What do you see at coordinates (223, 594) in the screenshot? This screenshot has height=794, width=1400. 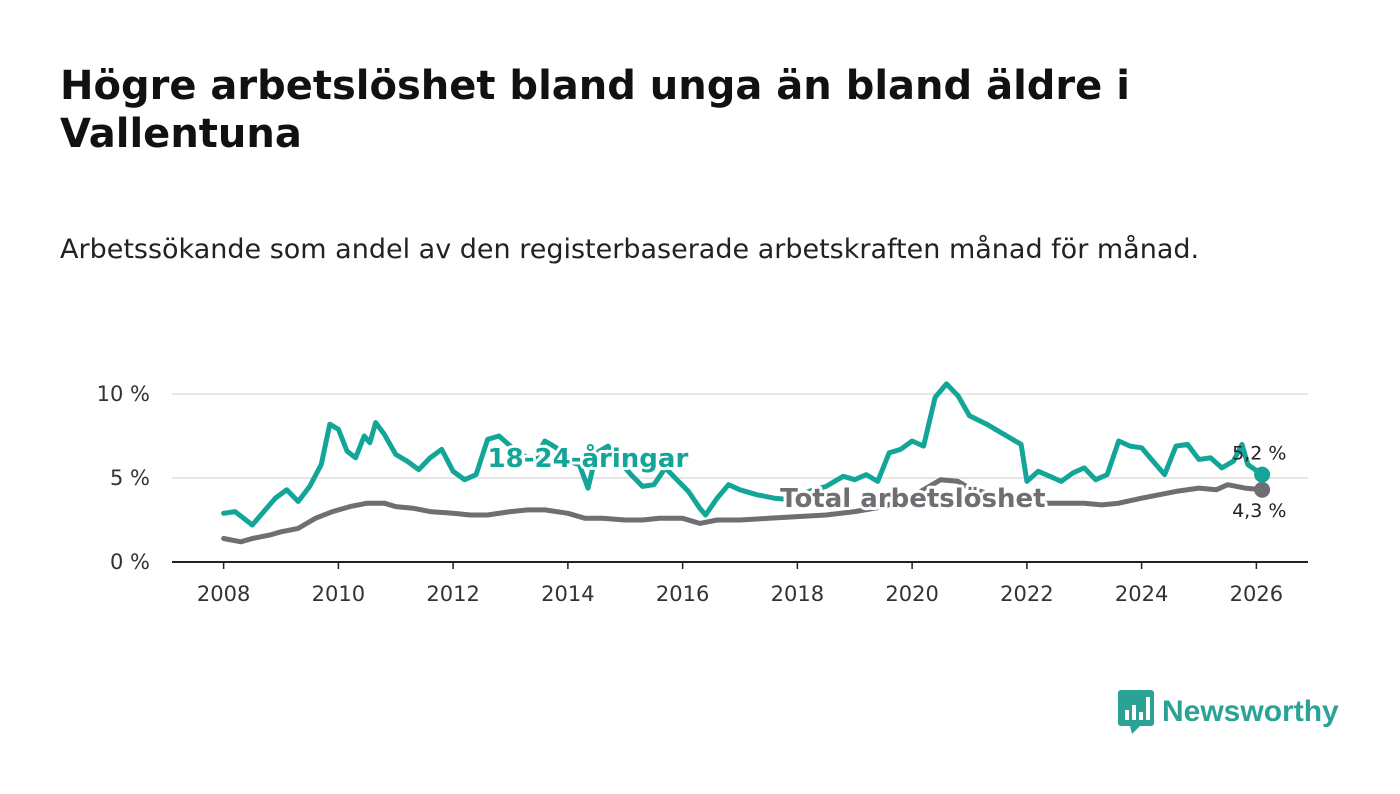 I see `x-tick-label: 2008` at bounding box center [223, 594].